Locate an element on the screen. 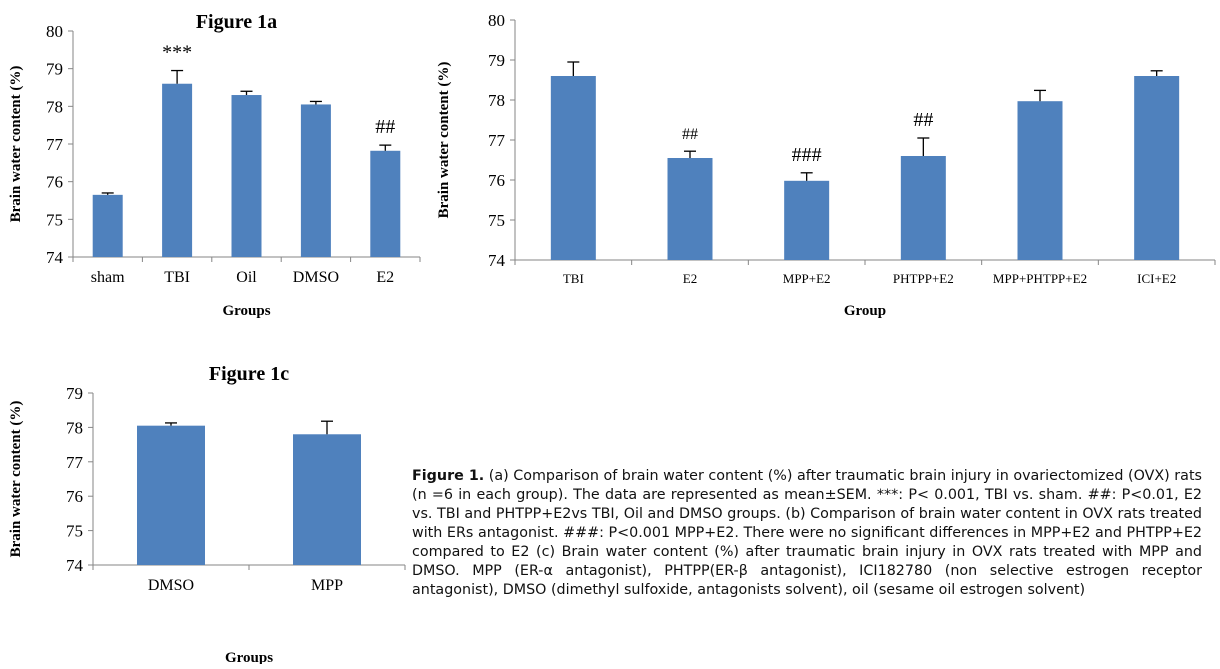 The image size is (1220, 669). significance-annotation: ### is located at coordinates (807, 155).